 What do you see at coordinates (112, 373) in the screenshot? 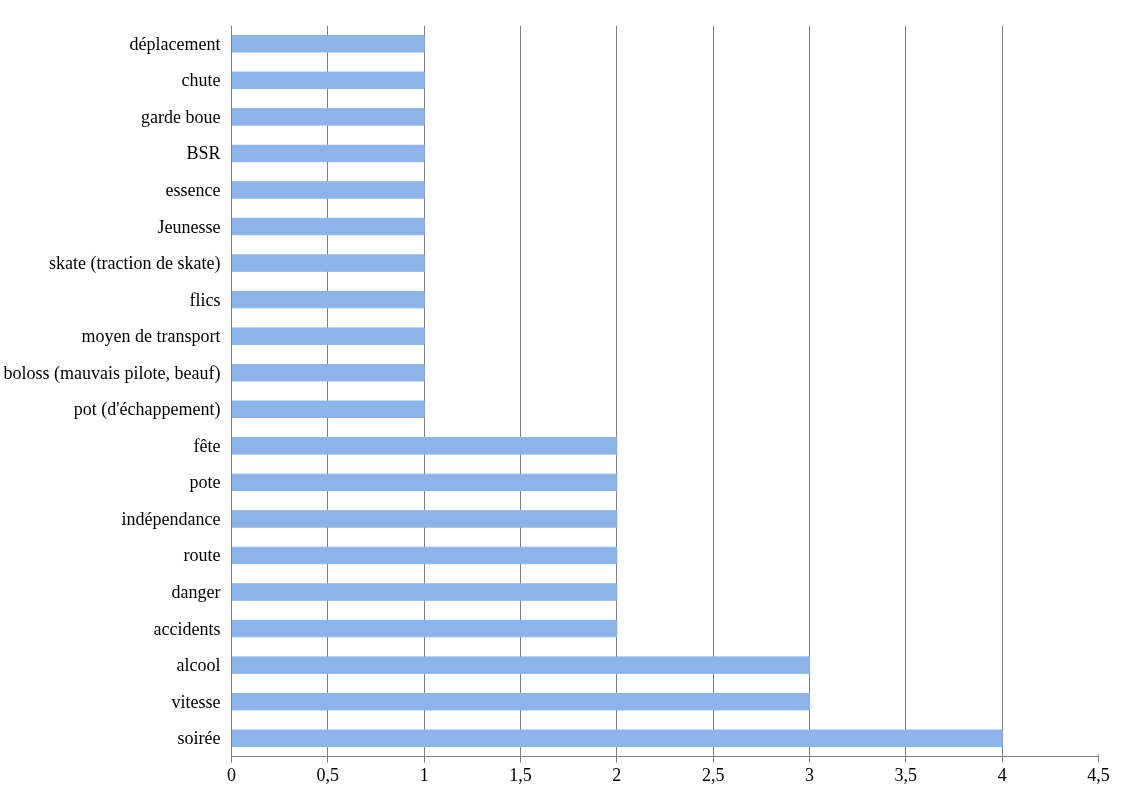
I see `y-tick-label: boloss (mauvais pilote, beauf)` at bounding box center [112, 373].